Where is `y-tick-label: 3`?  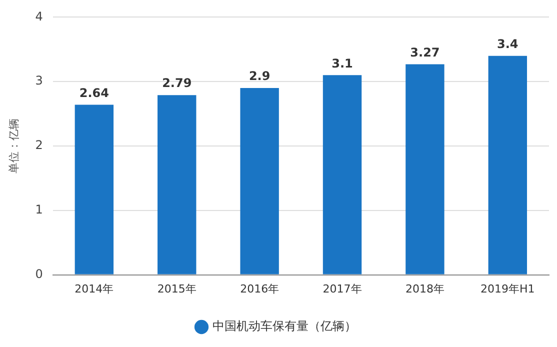 y-tick-label: 3 is located at coordinates (39, 81).